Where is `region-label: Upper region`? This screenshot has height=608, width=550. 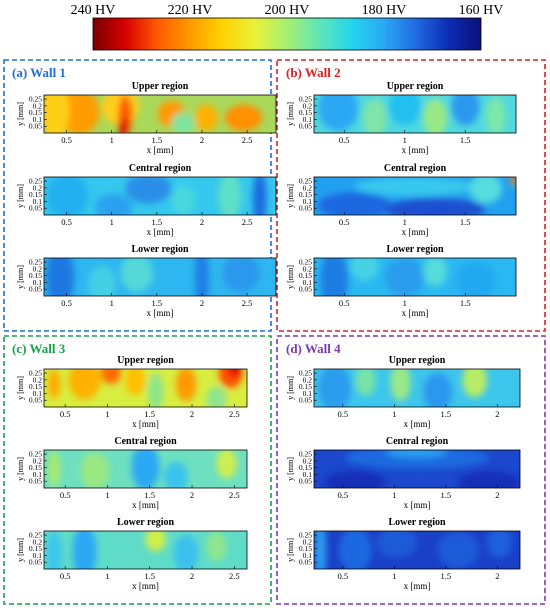
region-label: Upper region is located at coordinates (160, 86).